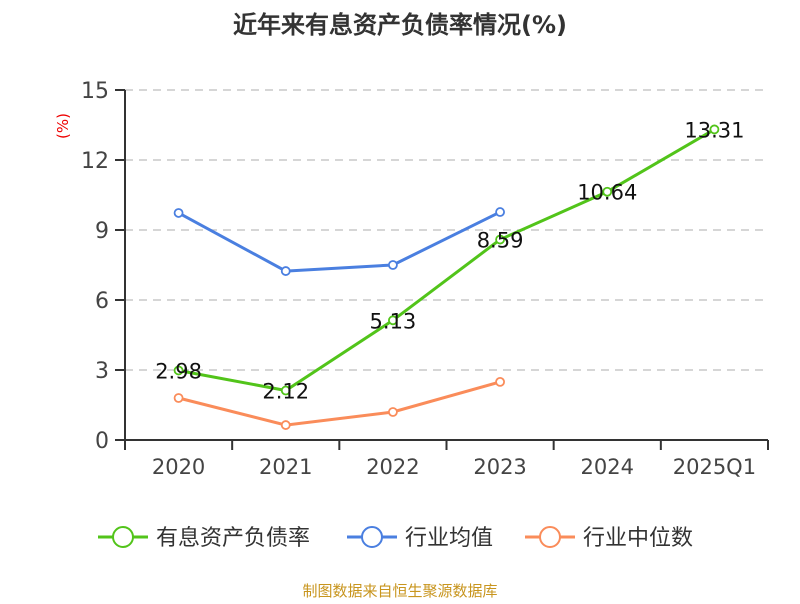 This screenshot has width=800, height=604. I want to click on y-tick-label: 15, so click(95, 91).